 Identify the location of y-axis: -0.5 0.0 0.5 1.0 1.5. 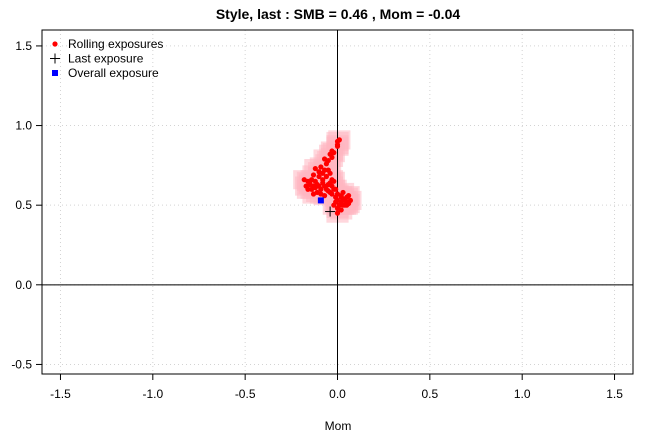
(27, 205).